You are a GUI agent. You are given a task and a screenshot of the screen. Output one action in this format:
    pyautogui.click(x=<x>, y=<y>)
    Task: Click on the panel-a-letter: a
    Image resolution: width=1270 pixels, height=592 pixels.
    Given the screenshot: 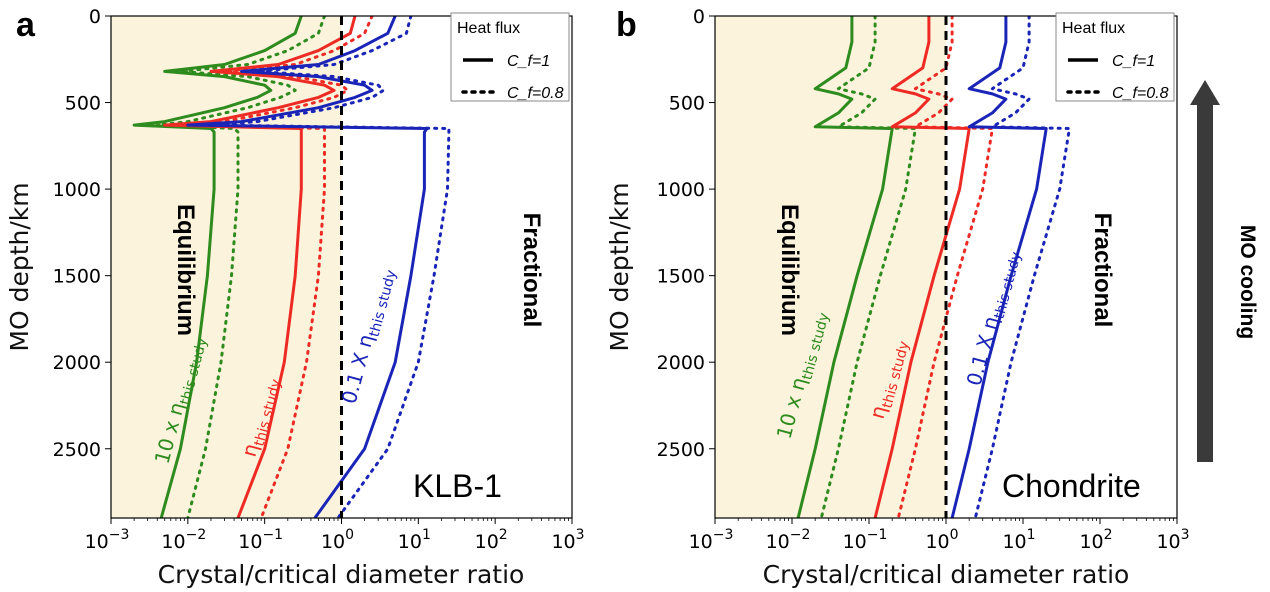 What is the action you would take?
    pyautogui.click(x=26, y=25)
    